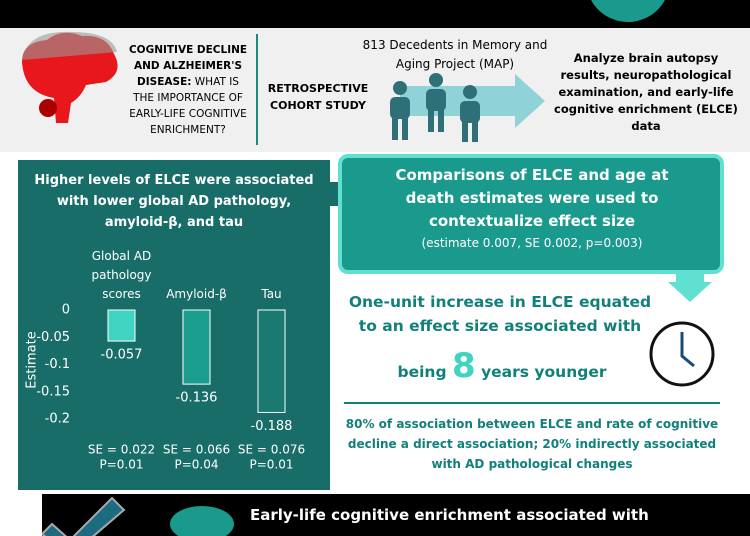 This screenshot has height=536, width=750. I want to click on bottom-band, so click(396, 515).